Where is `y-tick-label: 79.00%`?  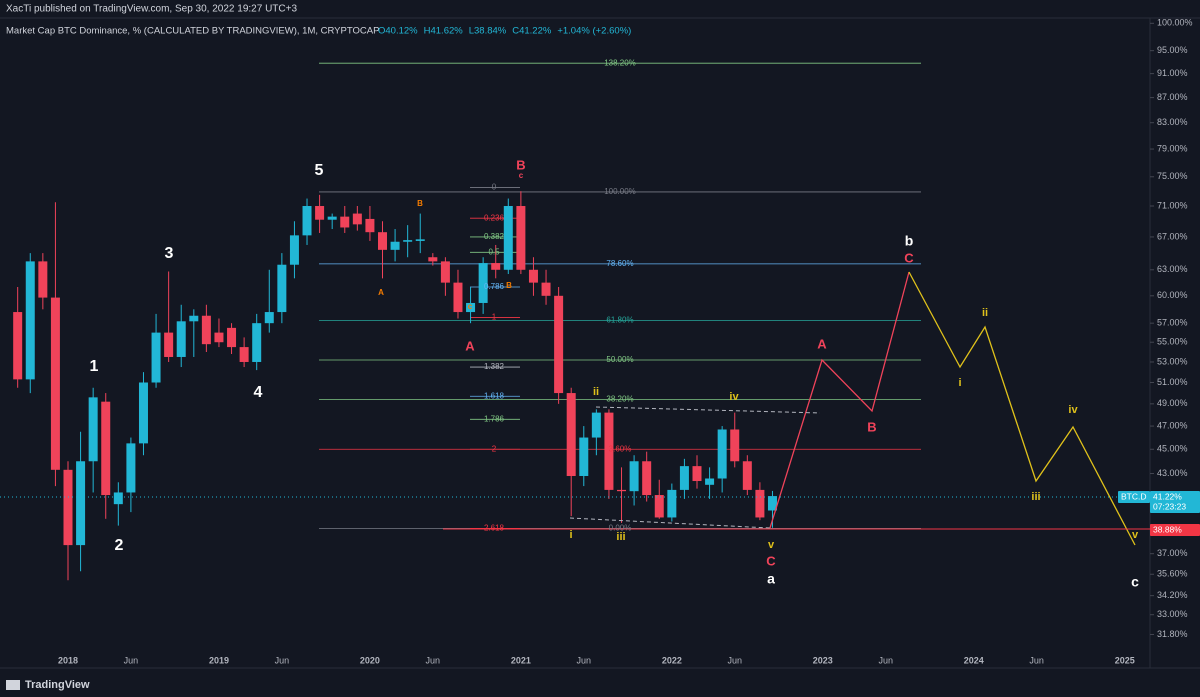 y-tick-label: 79.00% is located at coordinates (1172, 148).